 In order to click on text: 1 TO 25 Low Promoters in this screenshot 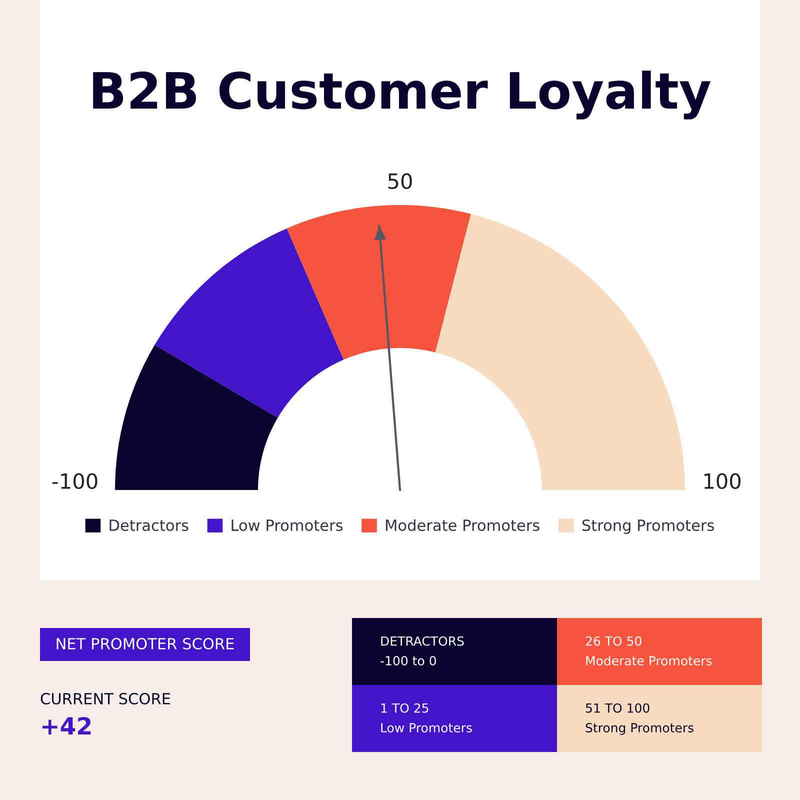, I will do `click(426, 717)`.